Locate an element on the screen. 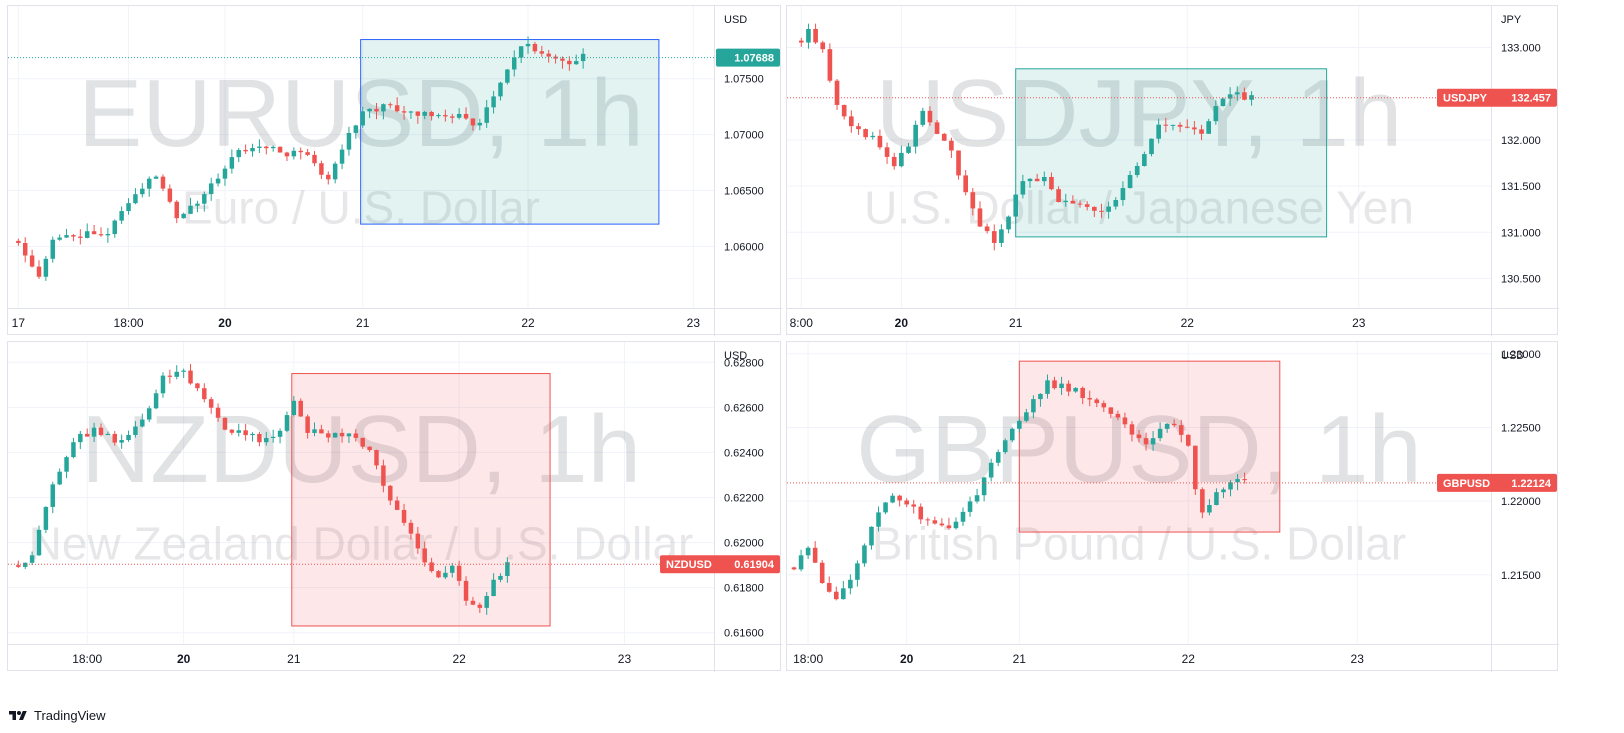 The image size is (1624, 733). price-tick-label: 0.62600 is located at coordinates (744, 408).